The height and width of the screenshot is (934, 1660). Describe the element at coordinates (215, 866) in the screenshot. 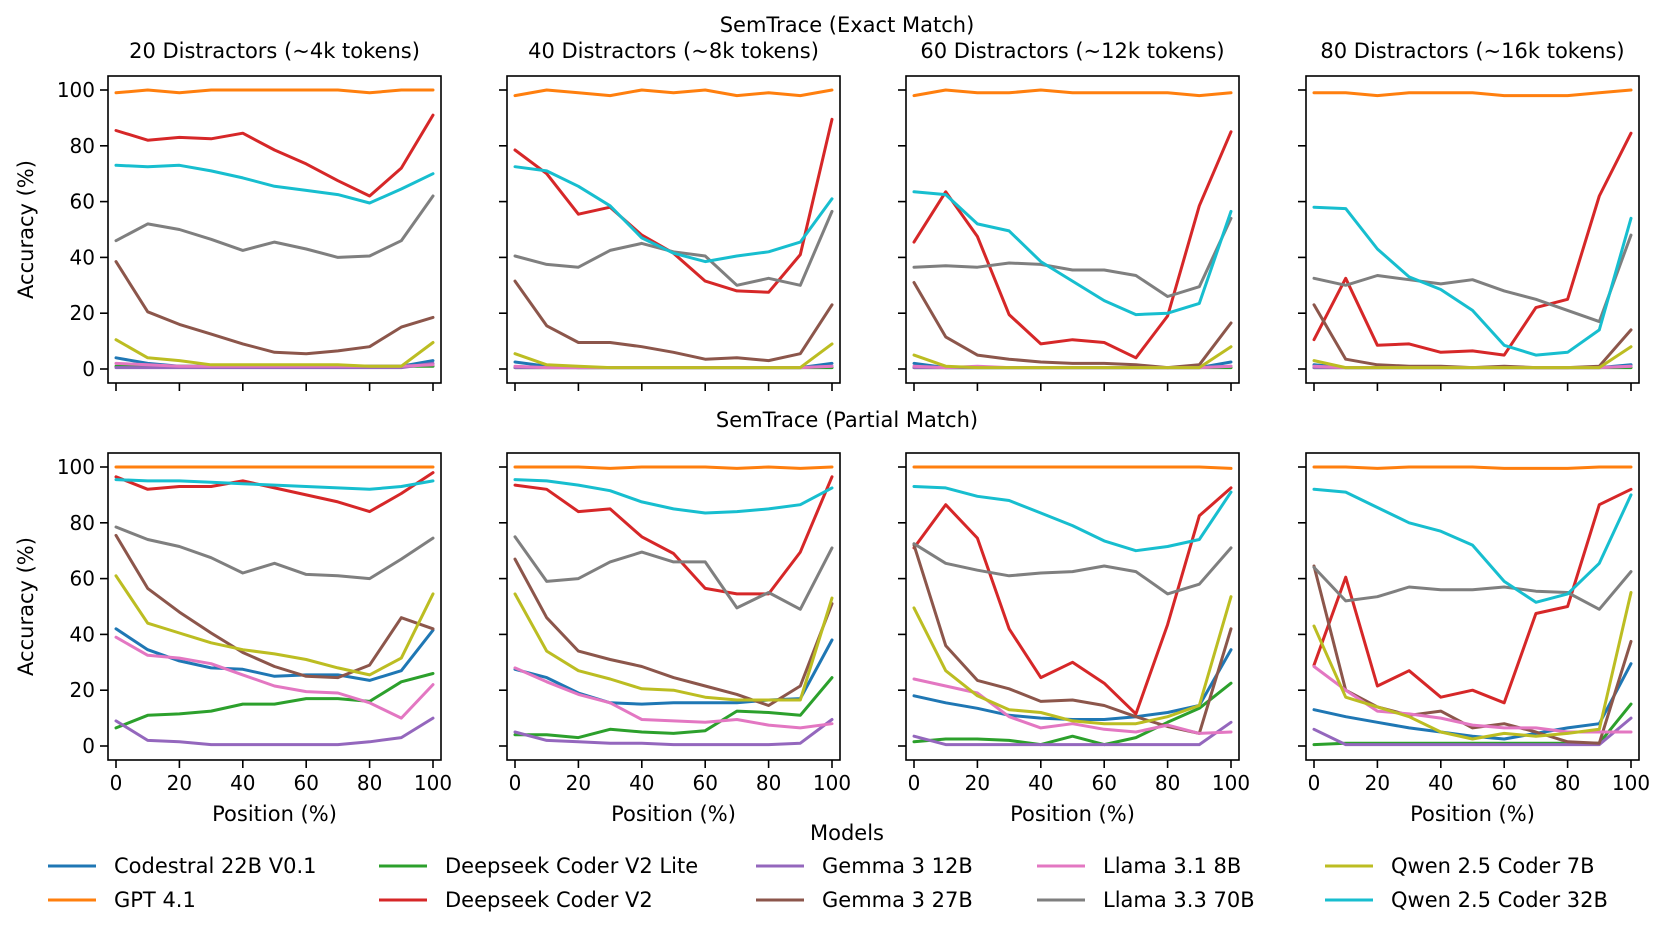

I see `legend-label: Codestral 22B V0.1` at that location.